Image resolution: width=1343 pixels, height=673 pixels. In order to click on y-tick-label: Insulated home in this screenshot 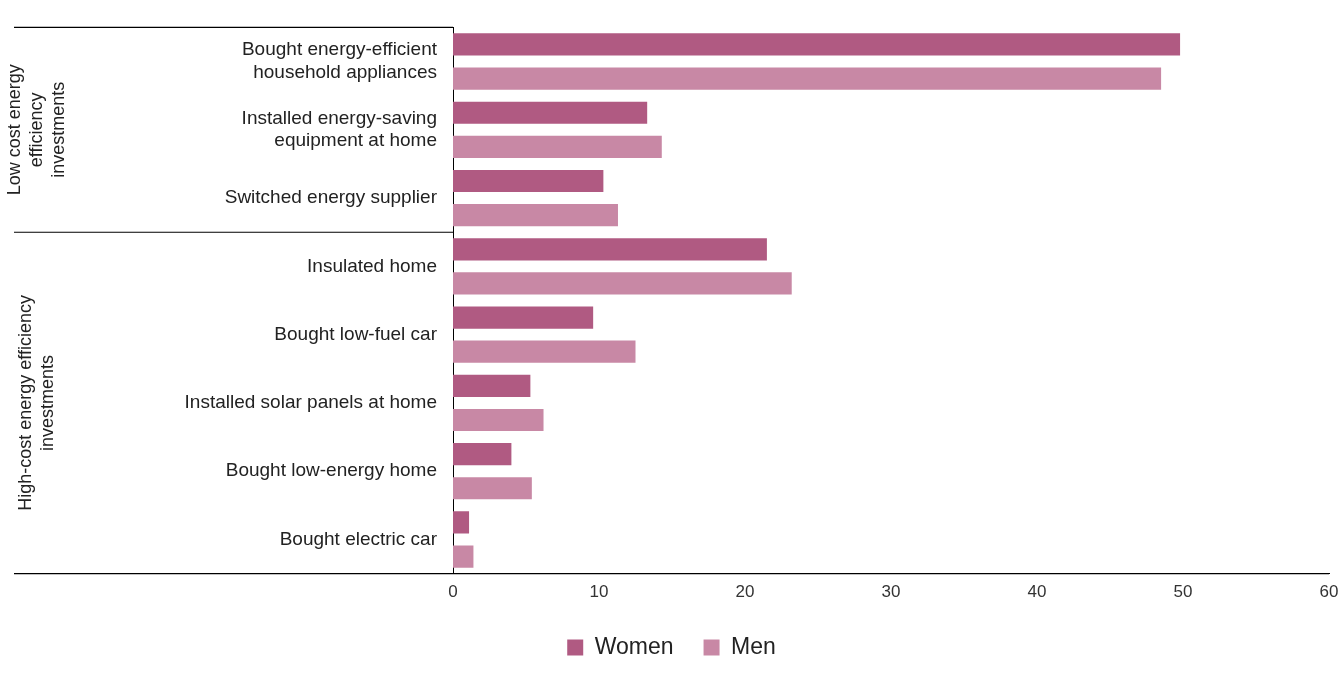, I will do `click(372, 265)`.